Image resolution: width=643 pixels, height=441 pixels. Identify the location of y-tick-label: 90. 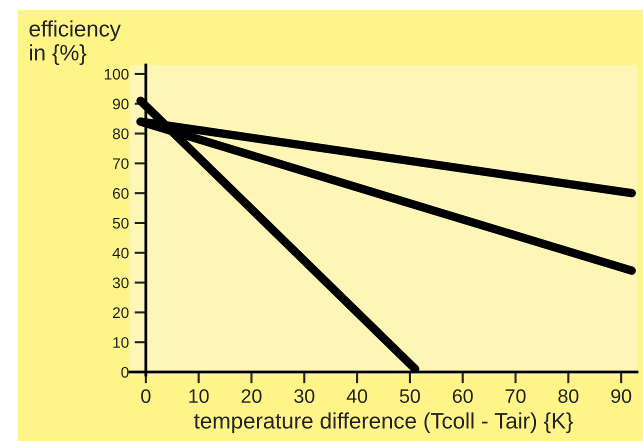
(120, 104).